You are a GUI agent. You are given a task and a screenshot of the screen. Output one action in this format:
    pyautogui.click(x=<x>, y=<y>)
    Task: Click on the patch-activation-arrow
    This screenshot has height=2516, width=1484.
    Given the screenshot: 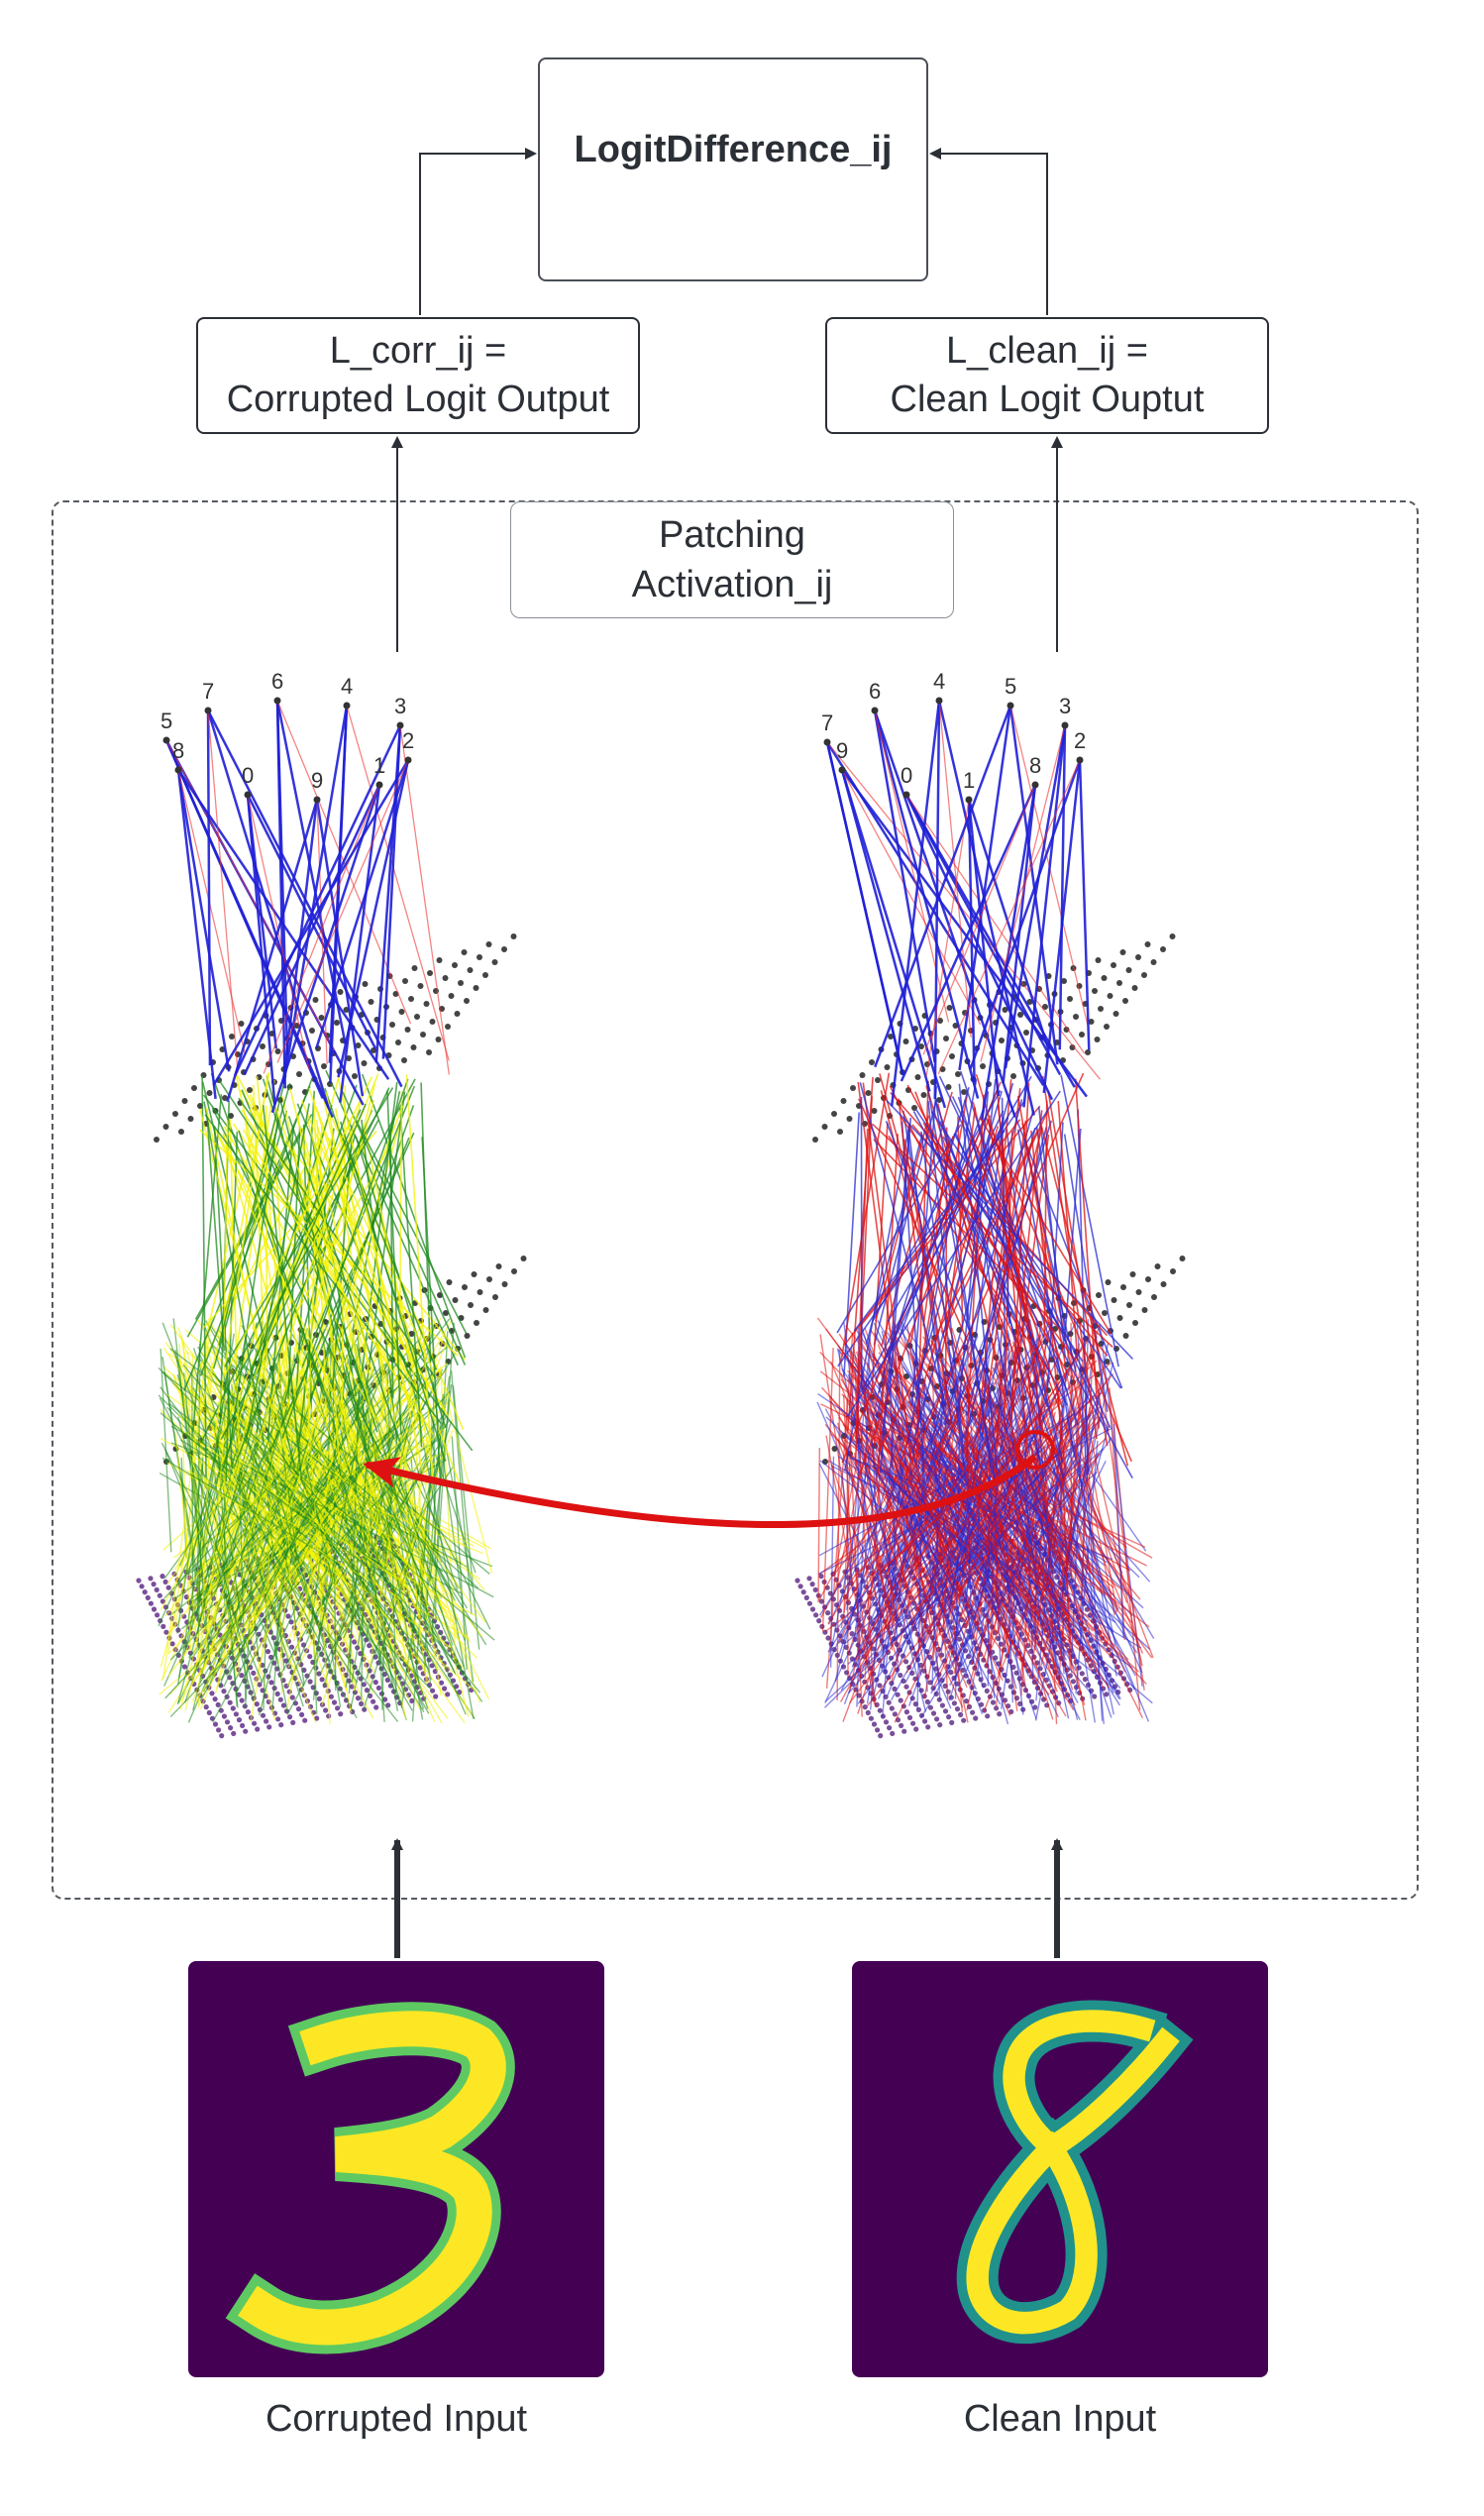 What is the action you would take?
    pyautogui.click(x=701, y=1491)
    